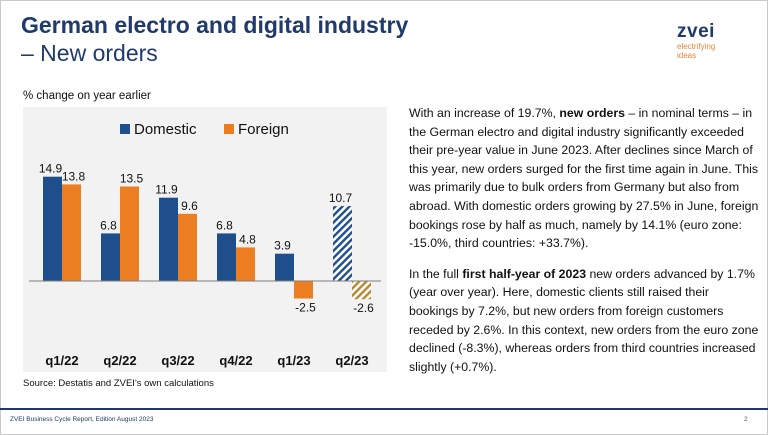 The height and width of the screenshot is (435, 768). I want to click on category-label-q2/23: q2/23, so click(351, 360).